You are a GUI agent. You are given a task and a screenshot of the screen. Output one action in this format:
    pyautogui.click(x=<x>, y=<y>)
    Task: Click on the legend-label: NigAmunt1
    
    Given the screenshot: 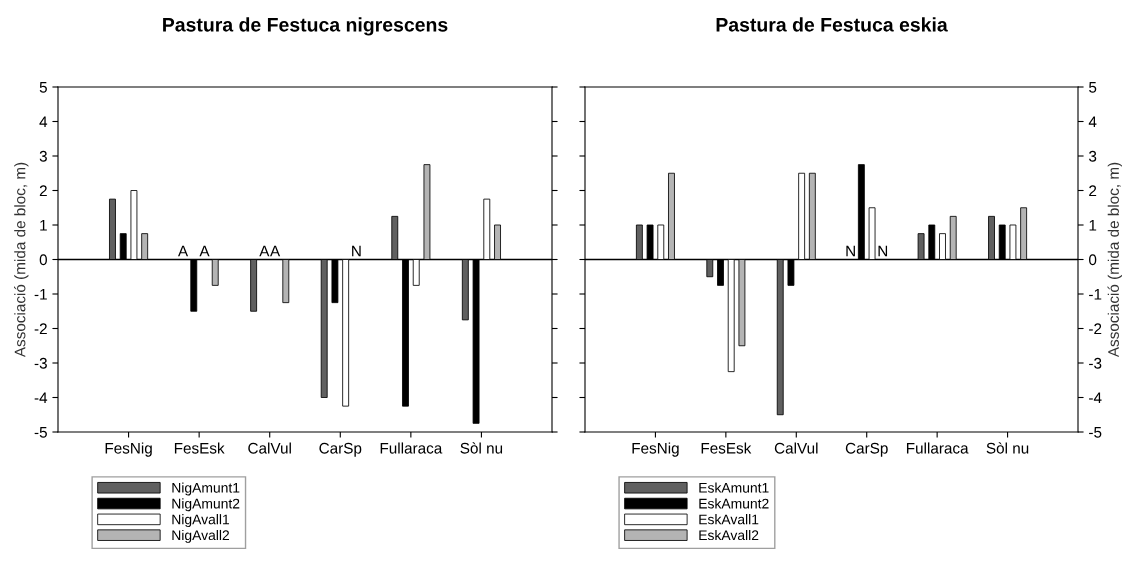 What is the action you would take?
    pyautogui.click(x=206, y=489)
    